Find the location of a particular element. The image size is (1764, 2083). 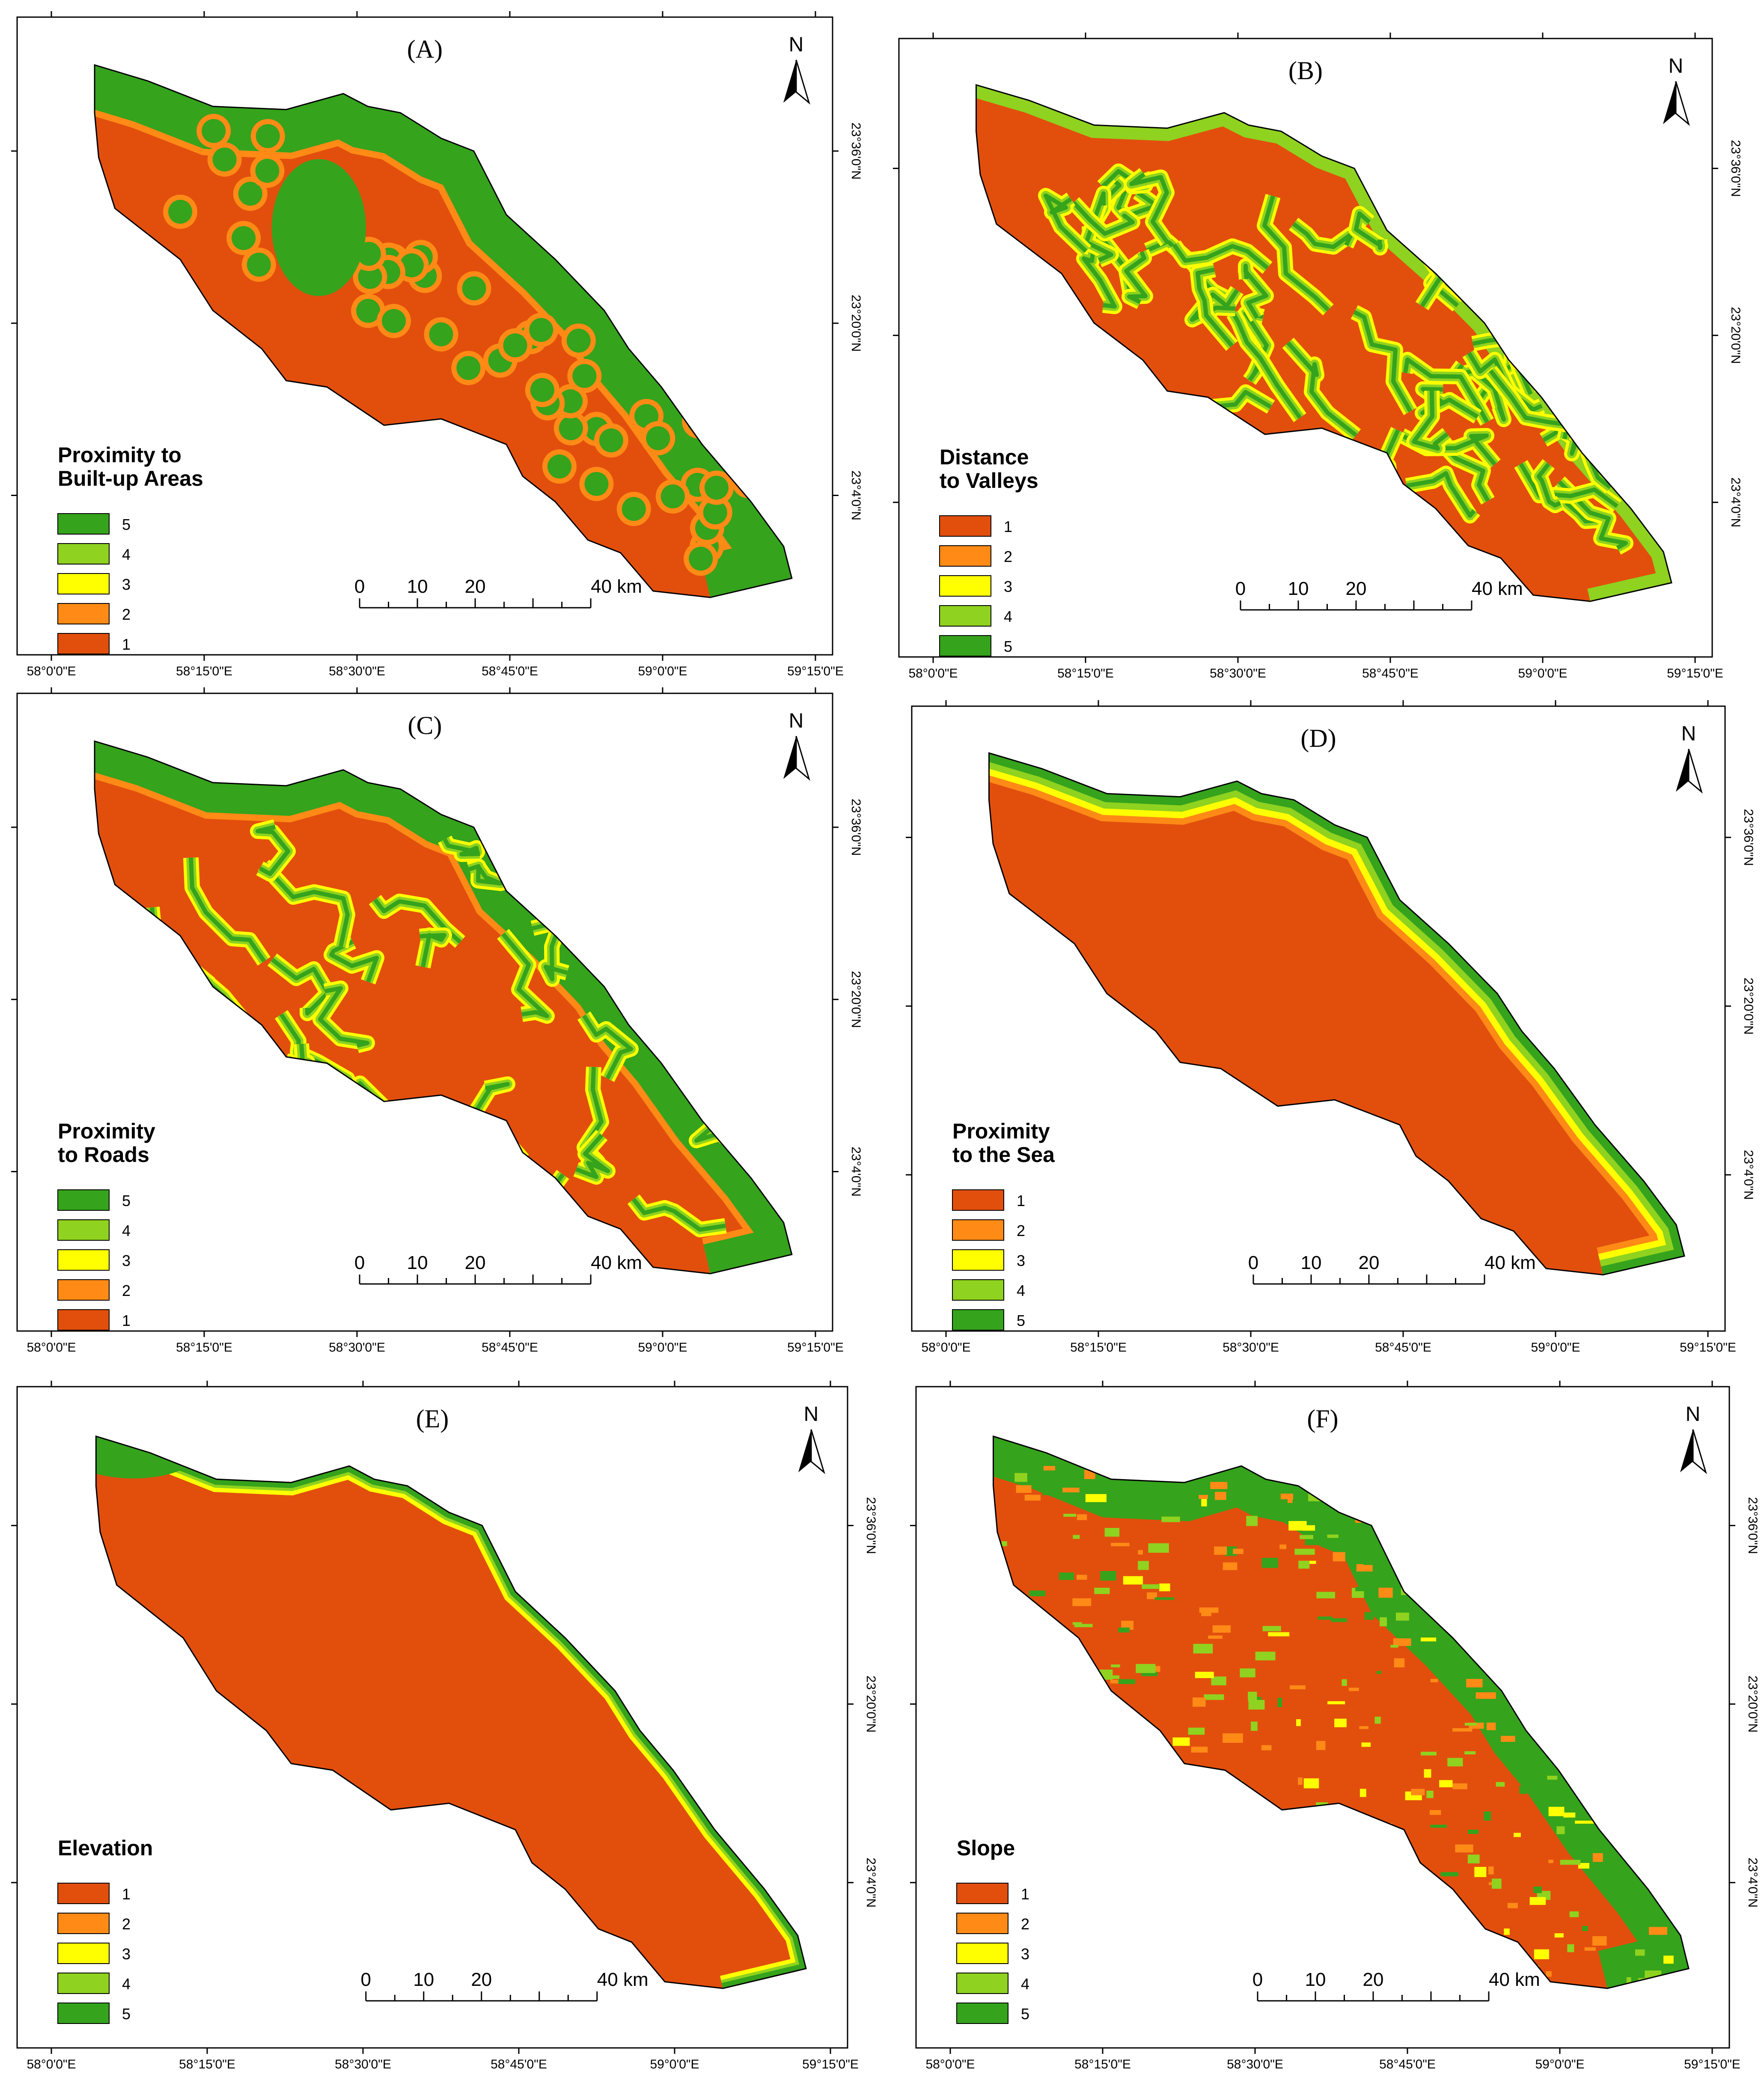

legend-title: Proximity is located at coordinates (1001, 1131).